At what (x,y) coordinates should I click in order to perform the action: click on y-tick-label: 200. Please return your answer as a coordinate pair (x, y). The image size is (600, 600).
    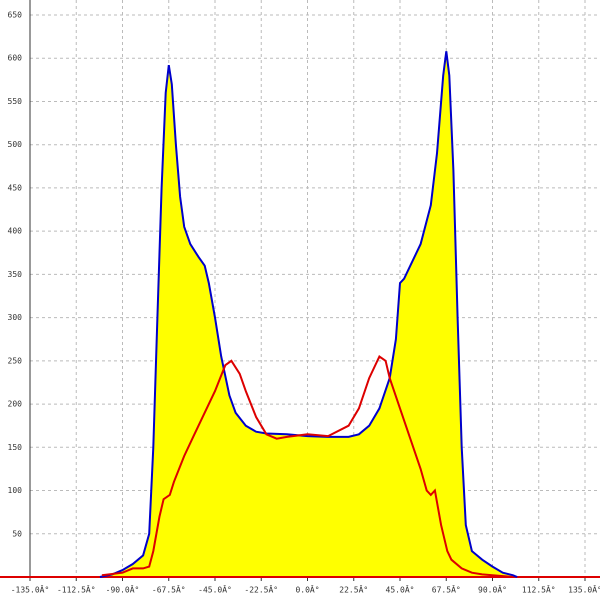
    Looking at the image, I should click on (15, 404).